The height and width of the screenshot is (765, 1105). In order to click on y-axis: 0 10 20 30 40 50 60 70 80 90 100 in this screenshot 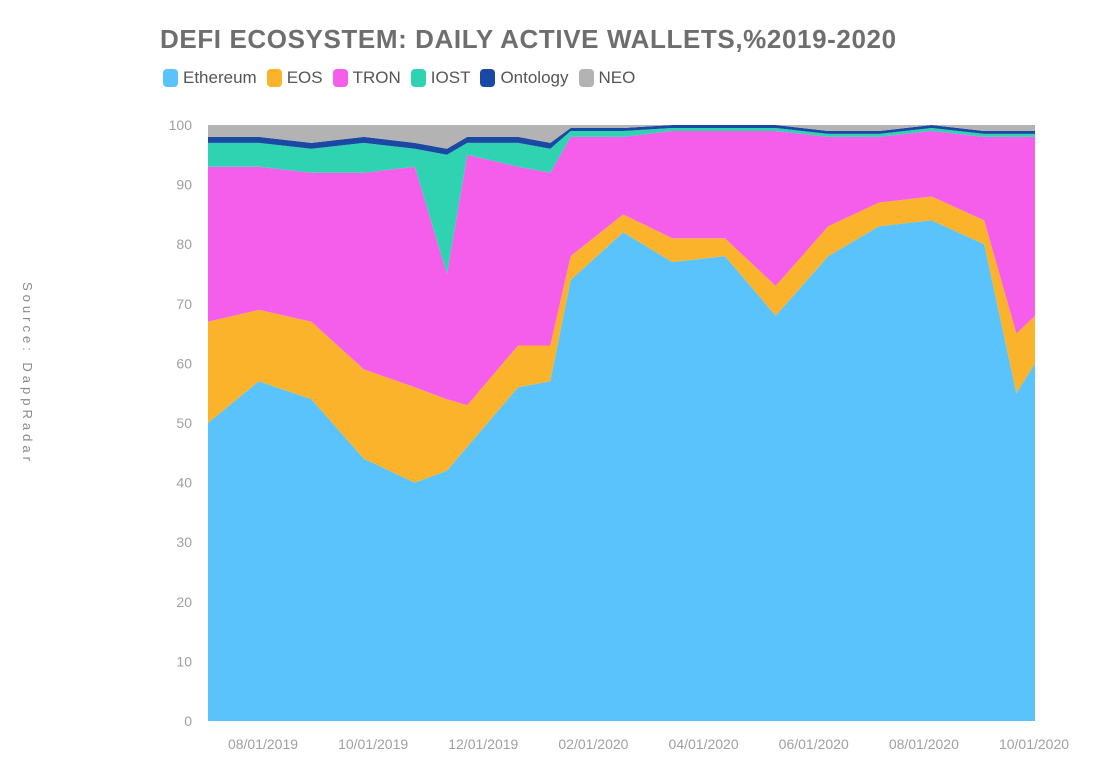, I will do `click(181, 423)`.